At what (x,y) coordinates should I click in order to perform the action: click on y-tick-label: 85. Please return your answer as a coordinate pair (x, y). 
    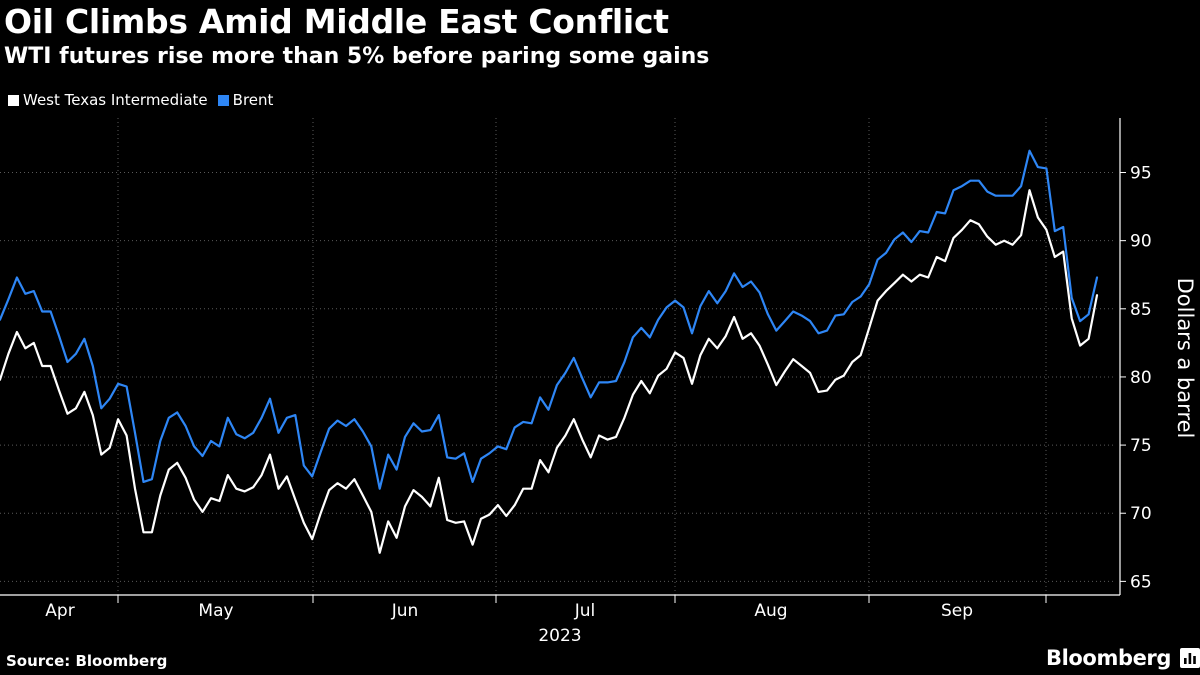
    Looking at the image, I should click on (1141, 310).